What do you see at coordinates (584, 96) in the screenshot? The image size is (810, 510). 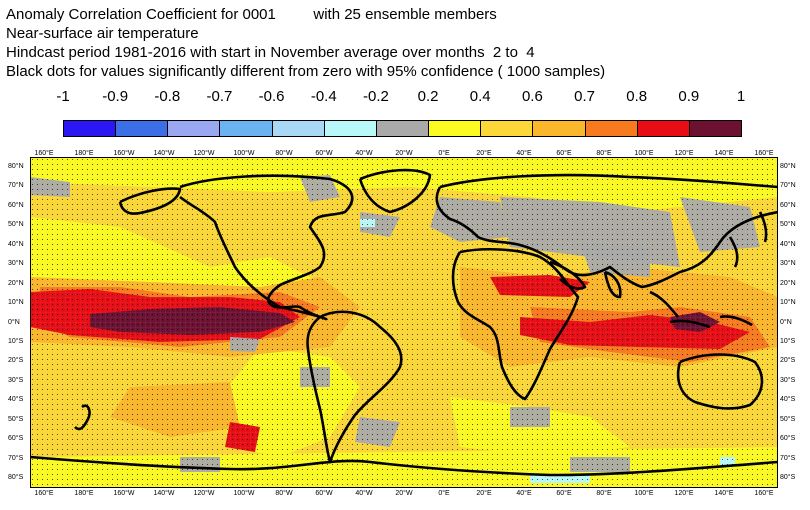 I see `colorbar-label: 0.7` at bounding box center [584, 96].